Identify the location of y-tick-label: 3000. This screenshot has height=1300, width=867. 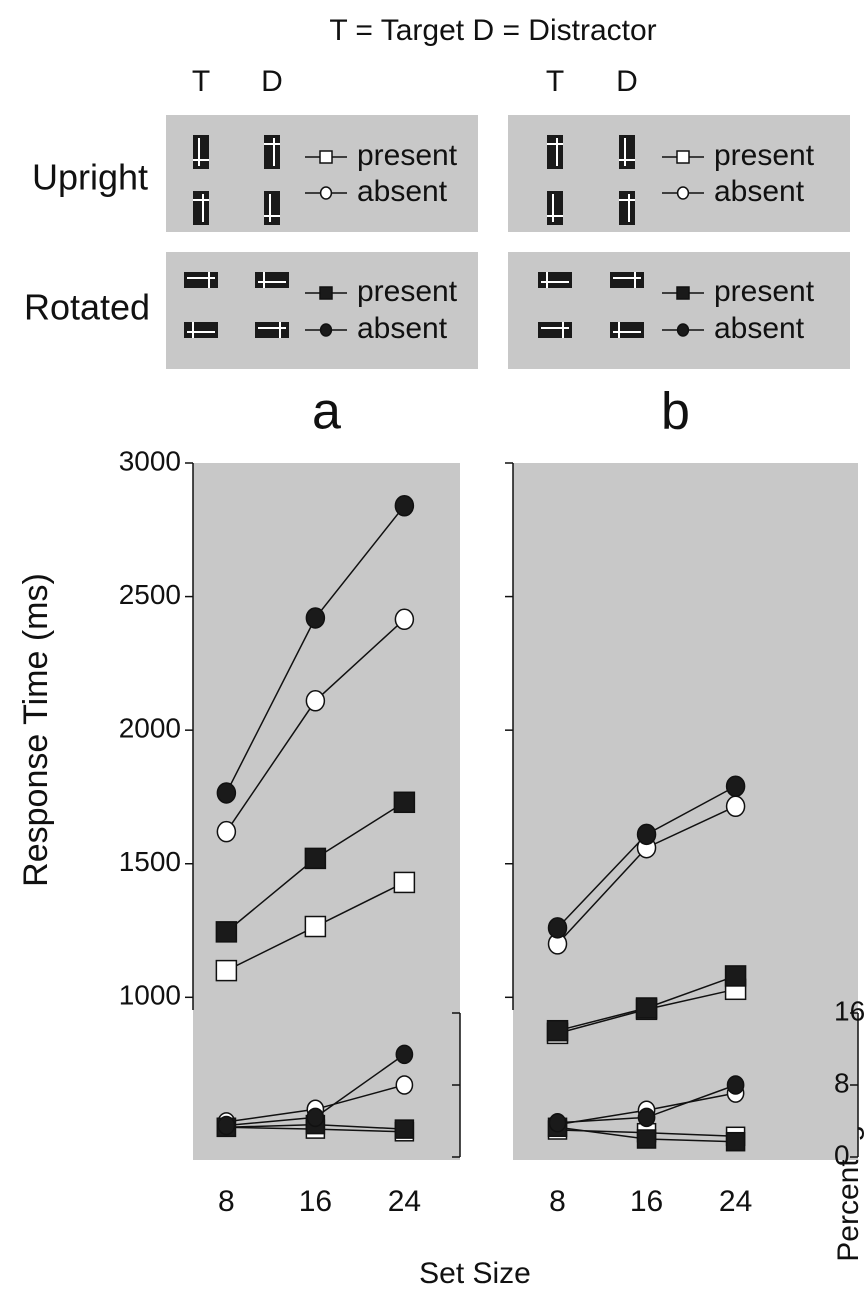
(150, 460).